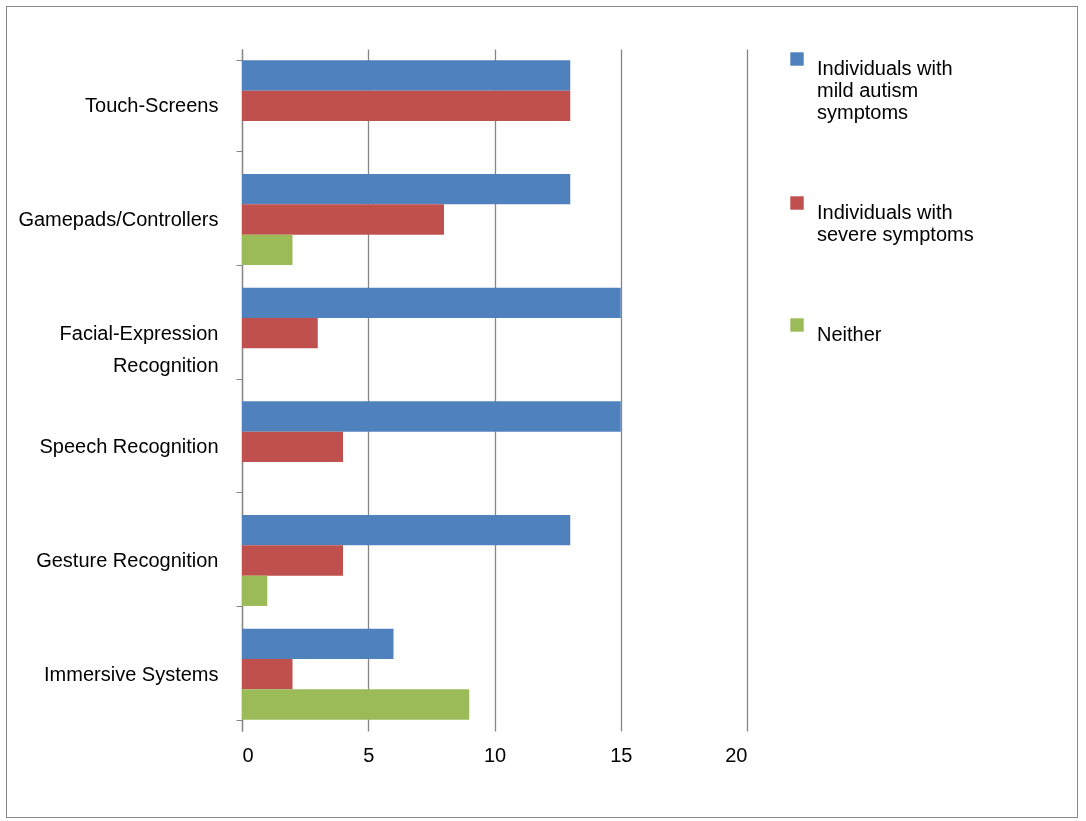 The image size is (1086, 821). Describe the element at coordinates (621, 754) in the screenshot. I see `x-tick-label: 15` at that location.